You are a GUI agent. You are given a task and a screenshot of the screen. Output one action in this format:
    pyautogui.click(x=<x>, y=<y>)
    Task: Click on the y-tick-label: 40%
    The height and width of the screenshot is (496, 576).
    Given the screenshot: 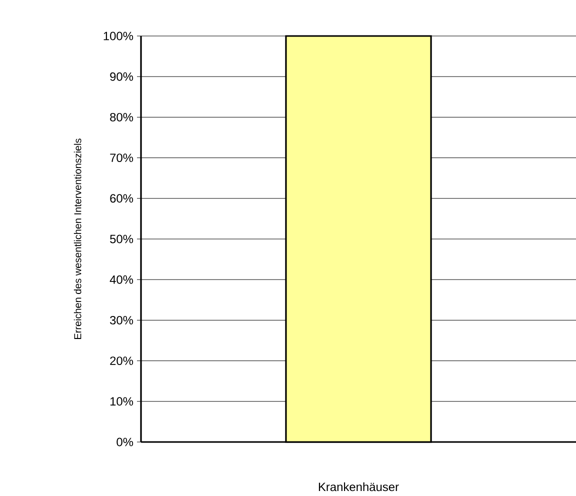 What is the action you would take?
    pyautogui.click(x=122, y=279)
    